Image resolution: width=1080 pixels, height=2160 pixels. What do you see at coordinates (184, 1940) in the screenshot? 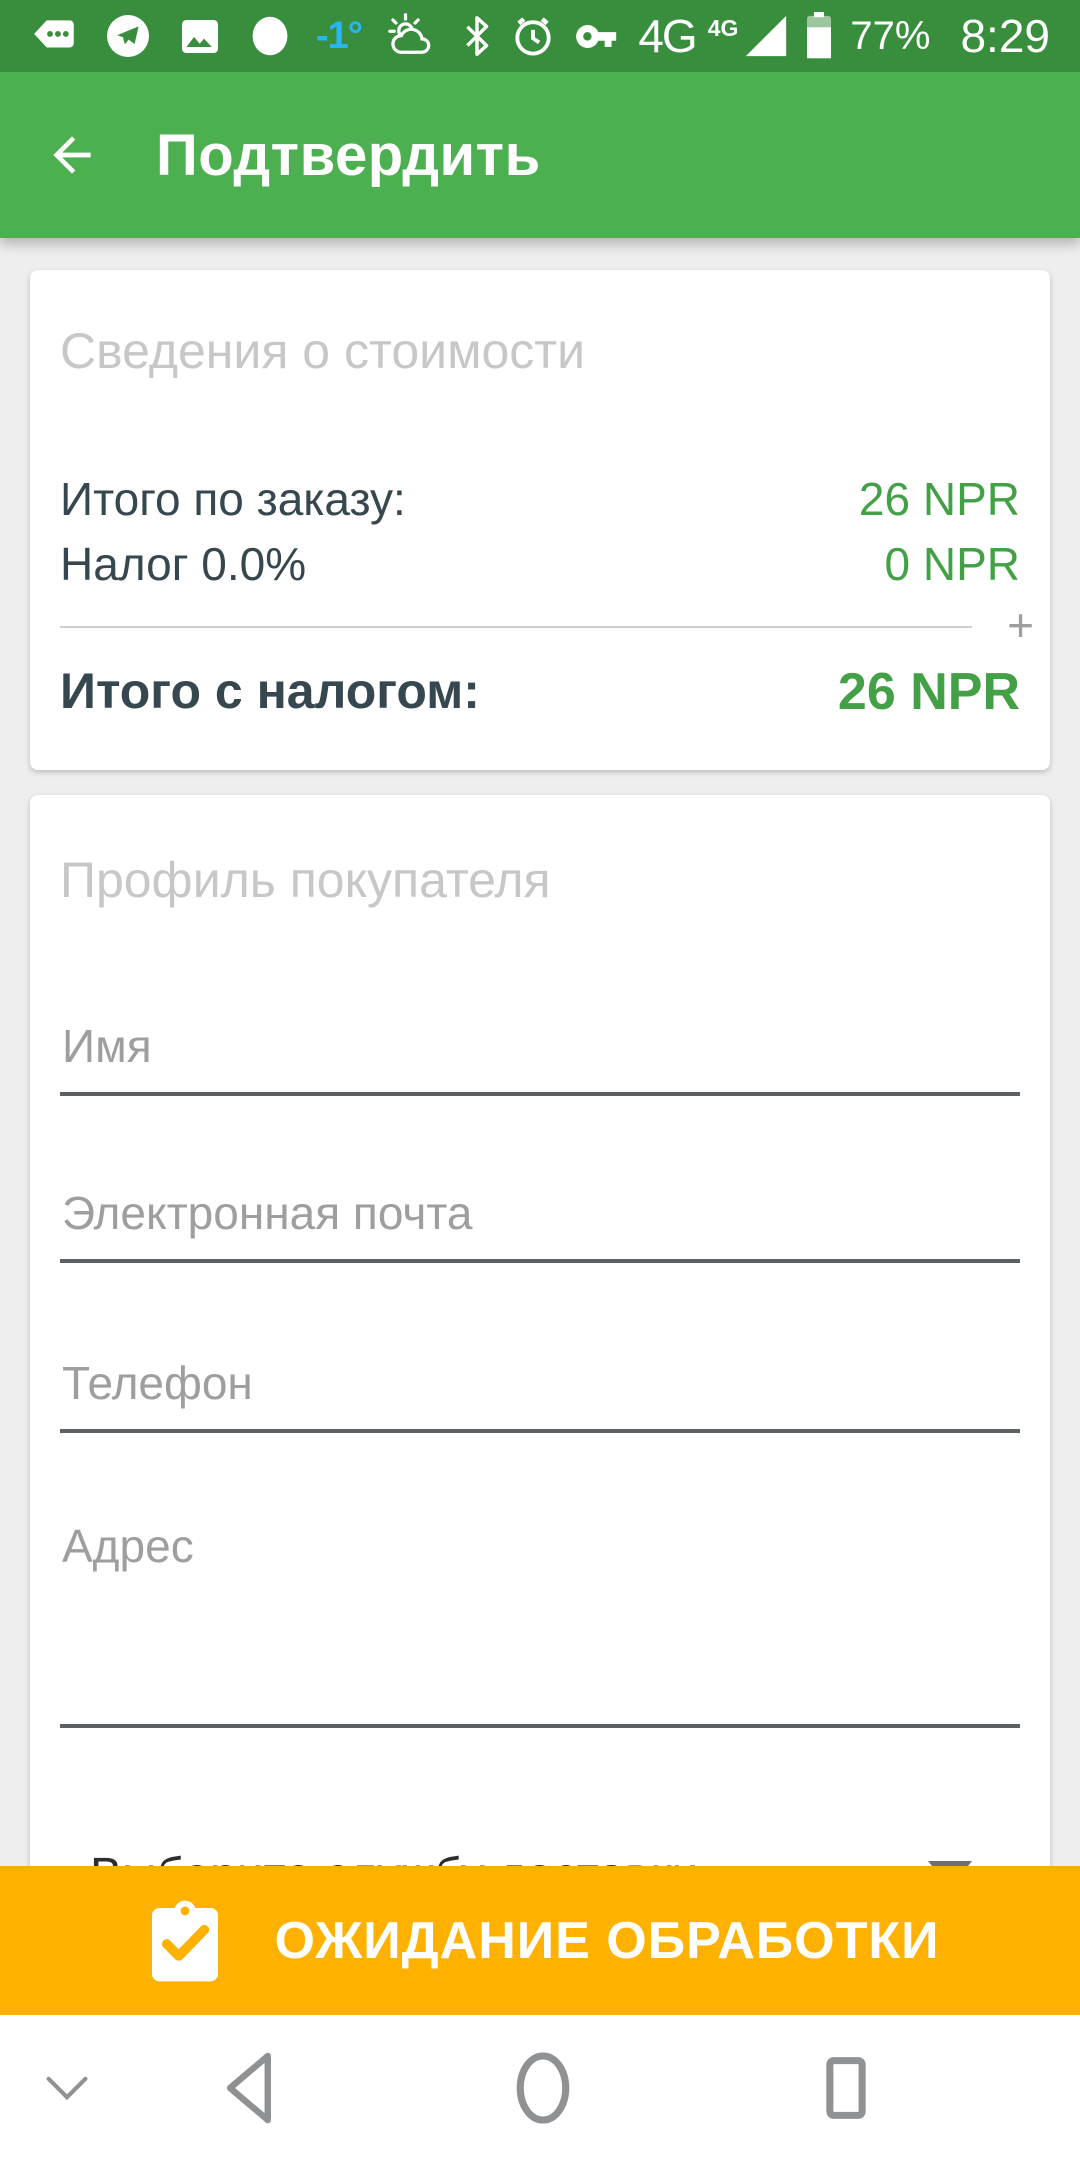
I see `clipboard-check-icon` at bounding box center [184, 1940].